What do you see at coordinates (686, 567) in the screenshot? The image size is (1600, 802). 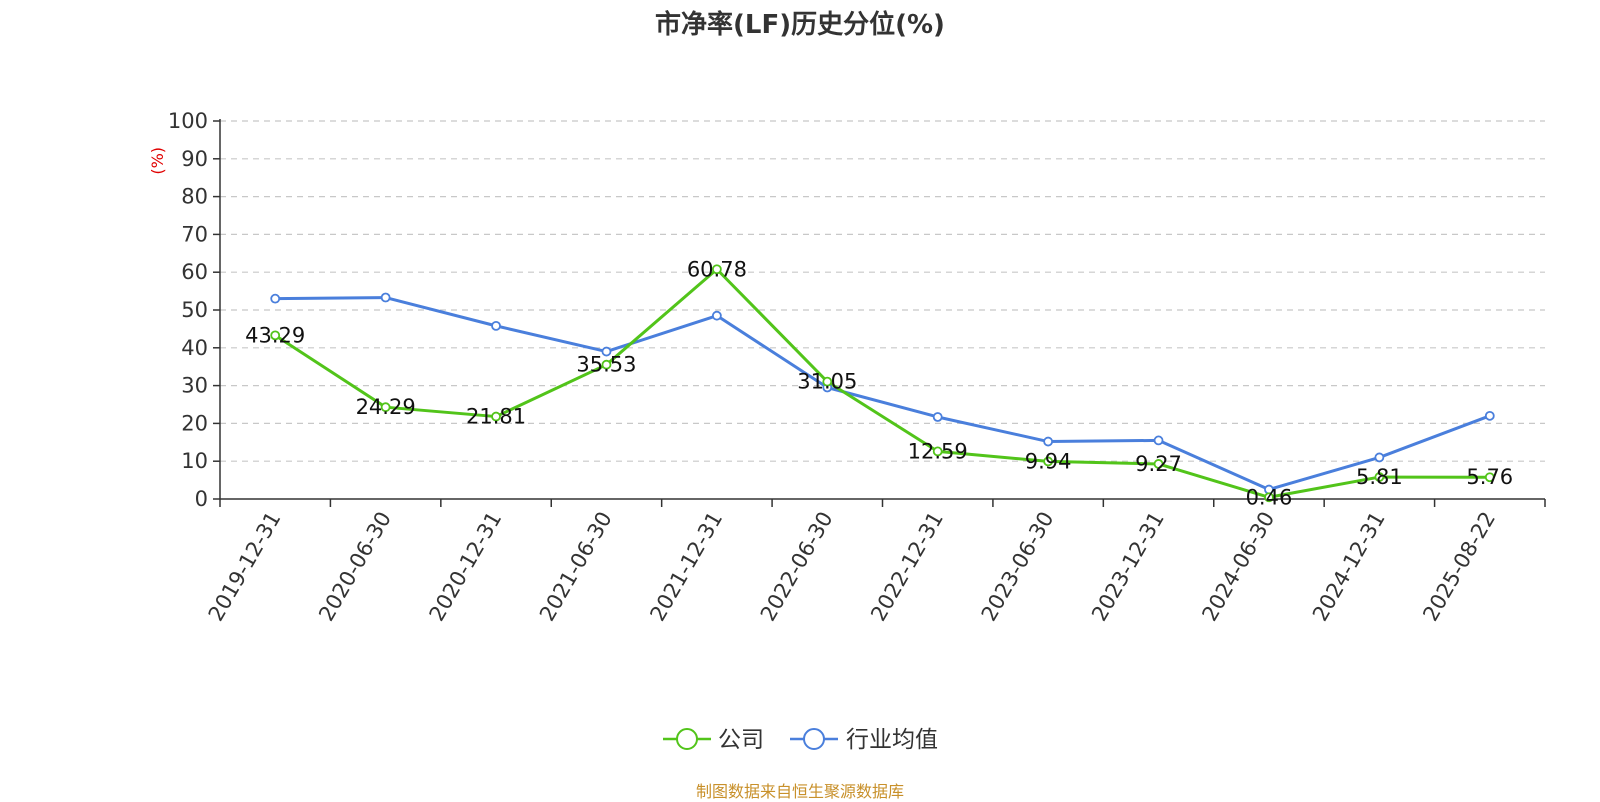 I see `x-tick-label: 2021-12-31` at bounding box center [686, 567].